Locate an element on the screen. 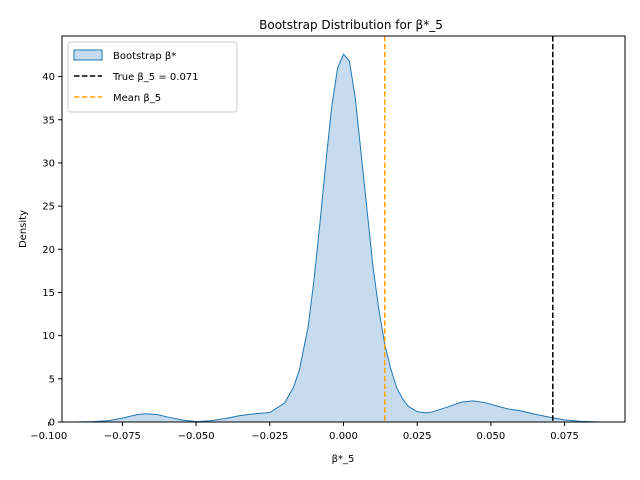 The height and width of the screenshot is (480, 640). y-tick-label: 40 is located at coordinates (48, 77).